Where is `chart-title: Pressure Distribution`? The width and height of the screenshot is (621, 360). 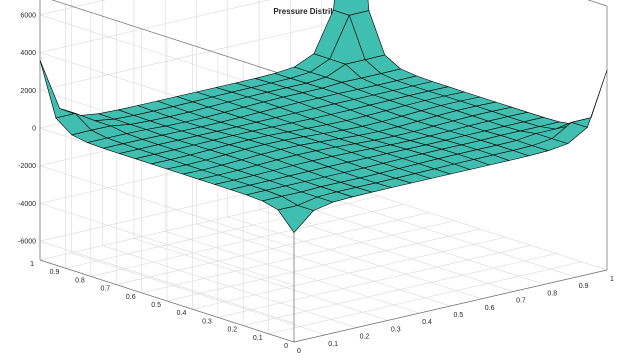 chart-title: Pressure Distribution is located at coordinates (313, 11).